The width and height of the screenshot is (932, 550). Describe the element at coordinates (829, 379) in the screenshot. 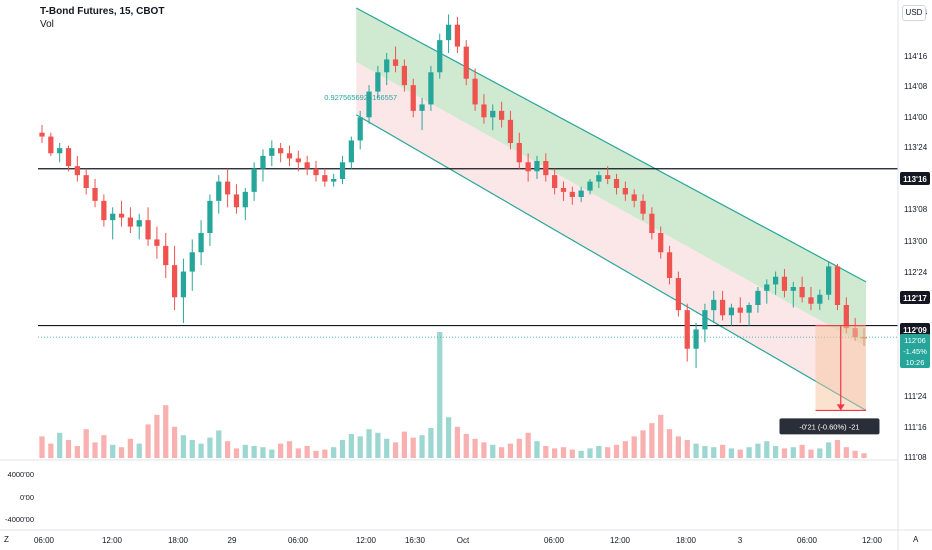

I see `drawing-overlays: -0'21 (-0.60%) -21` at that location.